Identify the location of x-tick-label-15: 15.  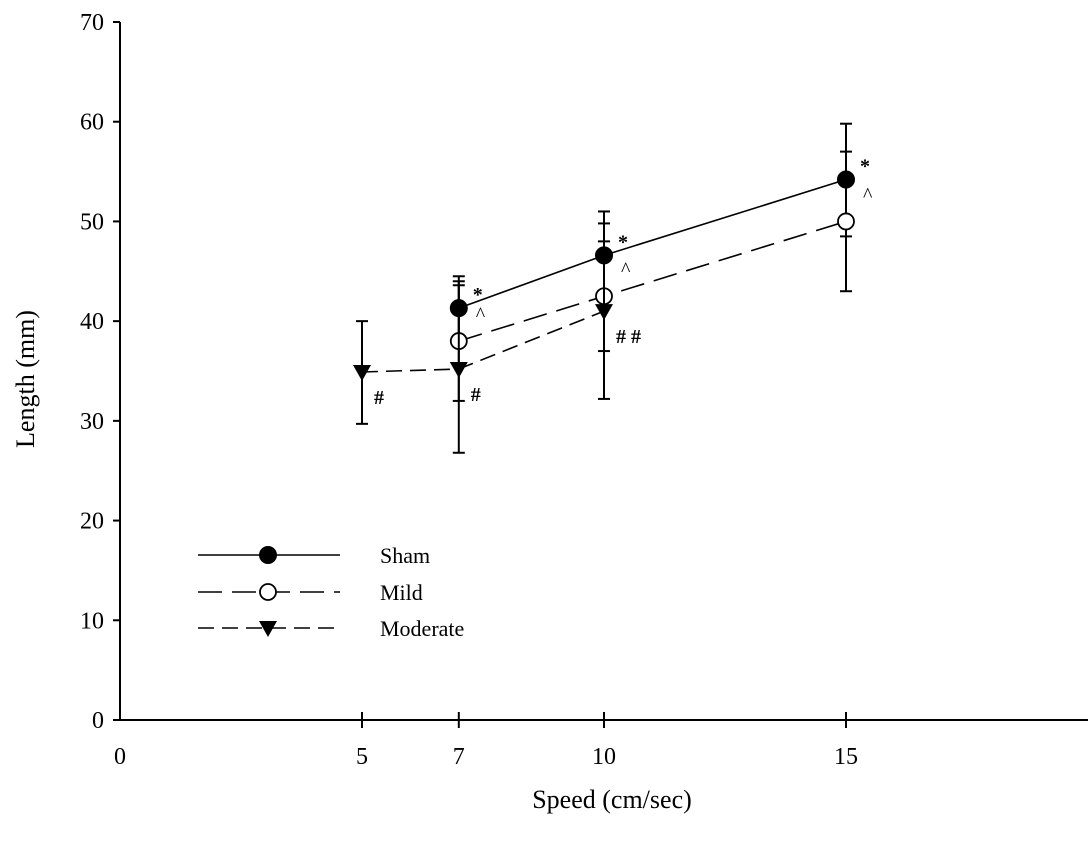
(846, 757).